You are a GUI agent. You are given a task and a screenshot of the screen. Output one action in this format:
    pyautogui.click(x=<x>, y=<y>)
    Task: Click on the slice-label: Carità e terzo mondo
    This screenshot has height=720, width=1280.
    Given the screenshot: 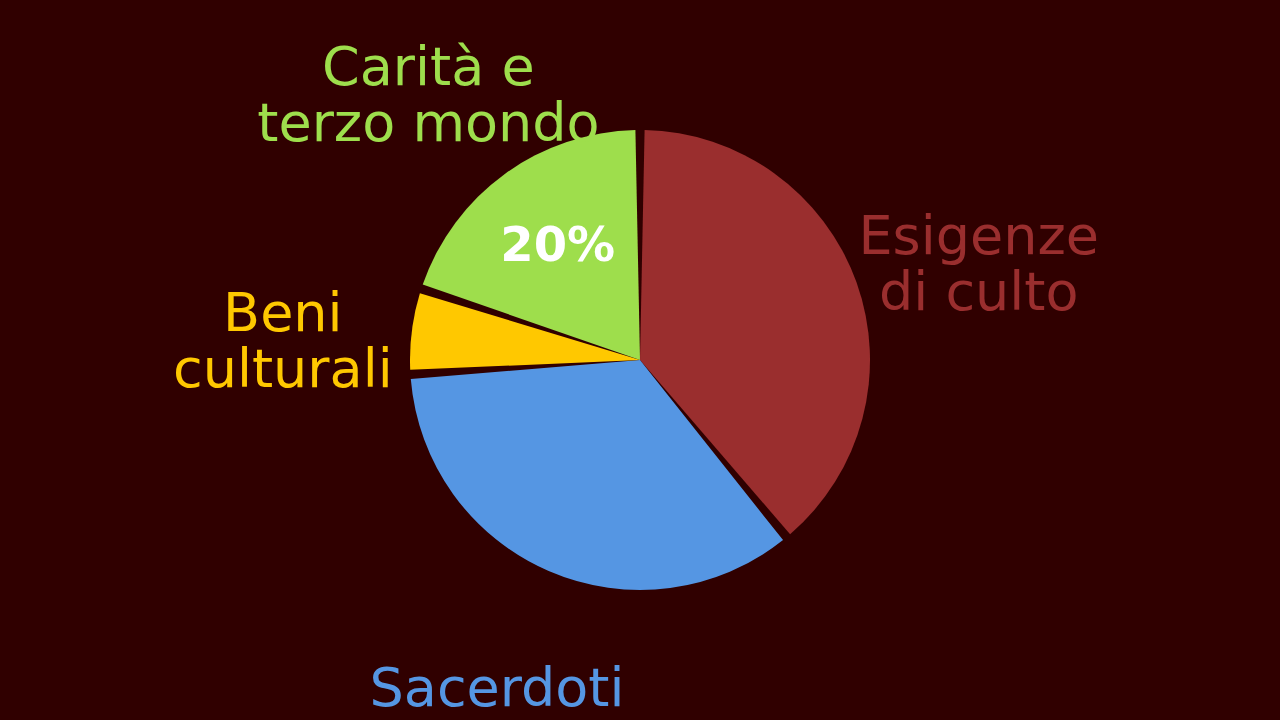 What is the action you would take?
    pyautogui.click(x=428, y=94)
    